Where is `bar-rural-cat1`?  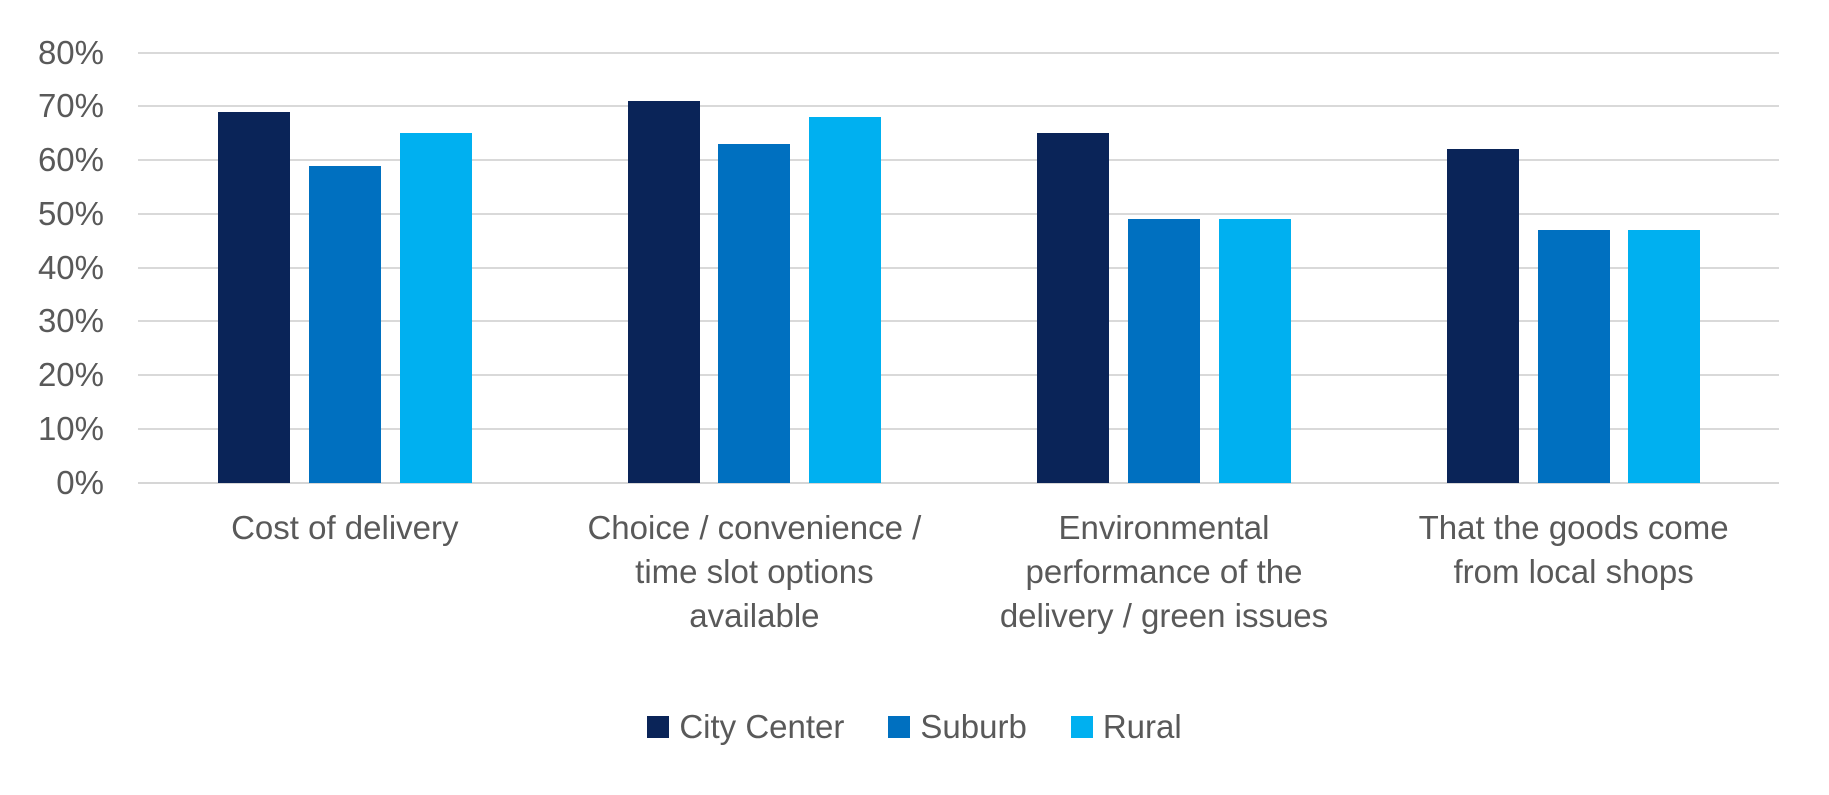 bar-rural-cat1 is located at coordinates (435, 308).